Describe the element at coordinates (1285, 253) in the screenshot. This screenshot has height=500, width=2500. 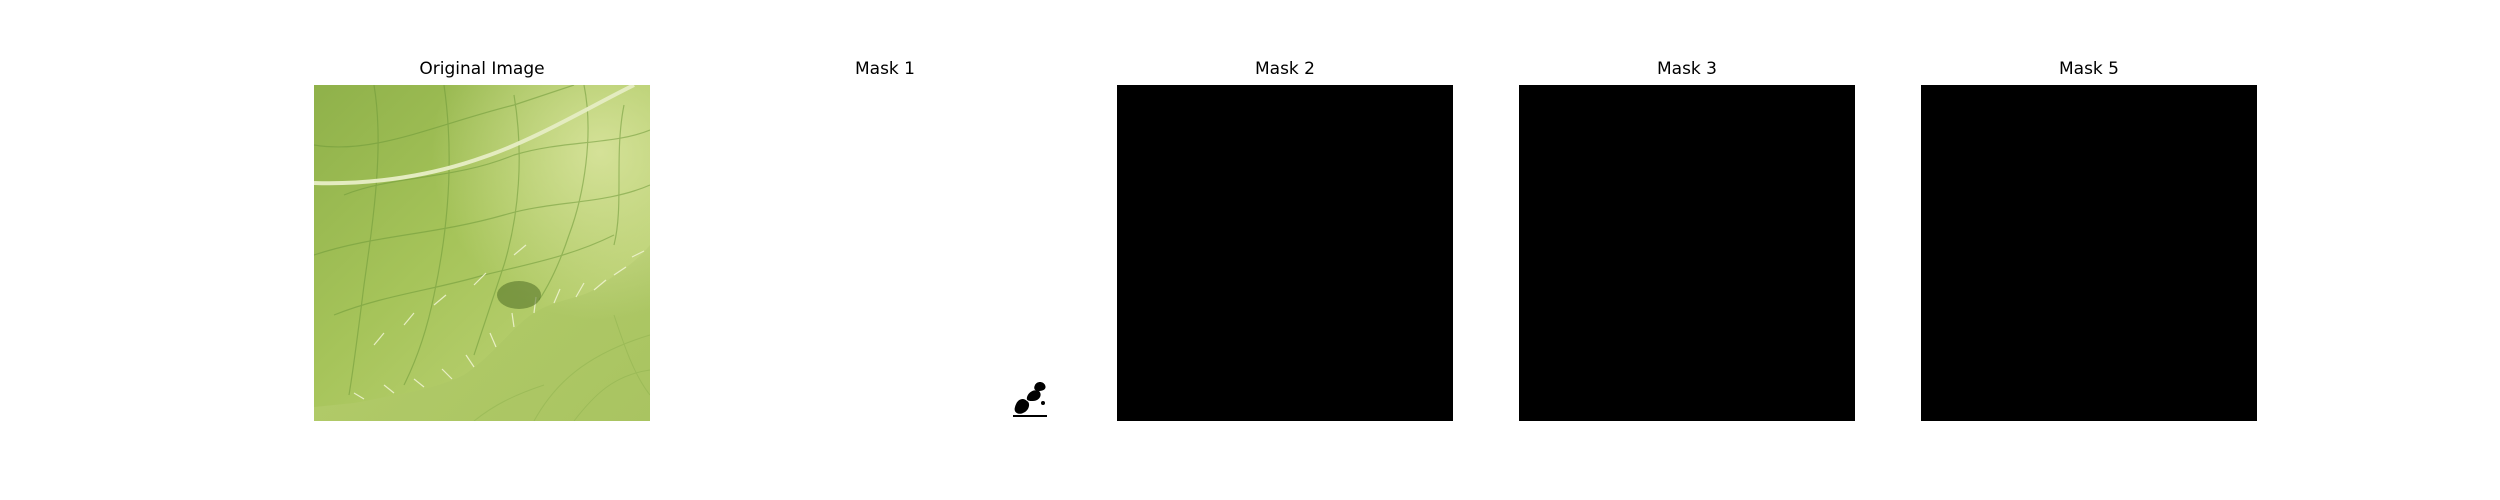
I see `mask-2-image` at that location.